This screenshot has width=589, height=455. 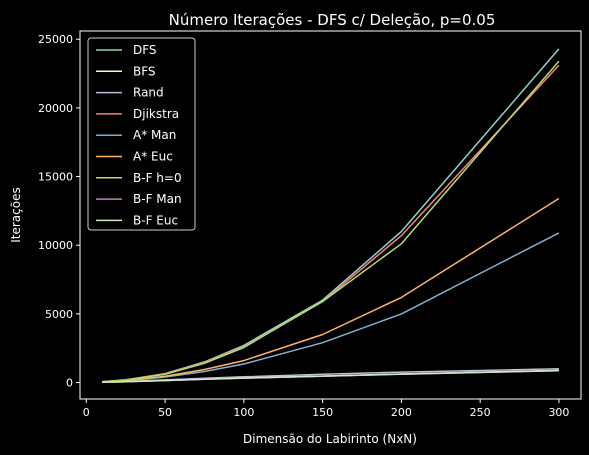 What do you see at coordinates (144, 71) in the screenshot?
I see `legend-label: BFS` at bounding box center [144, 71].